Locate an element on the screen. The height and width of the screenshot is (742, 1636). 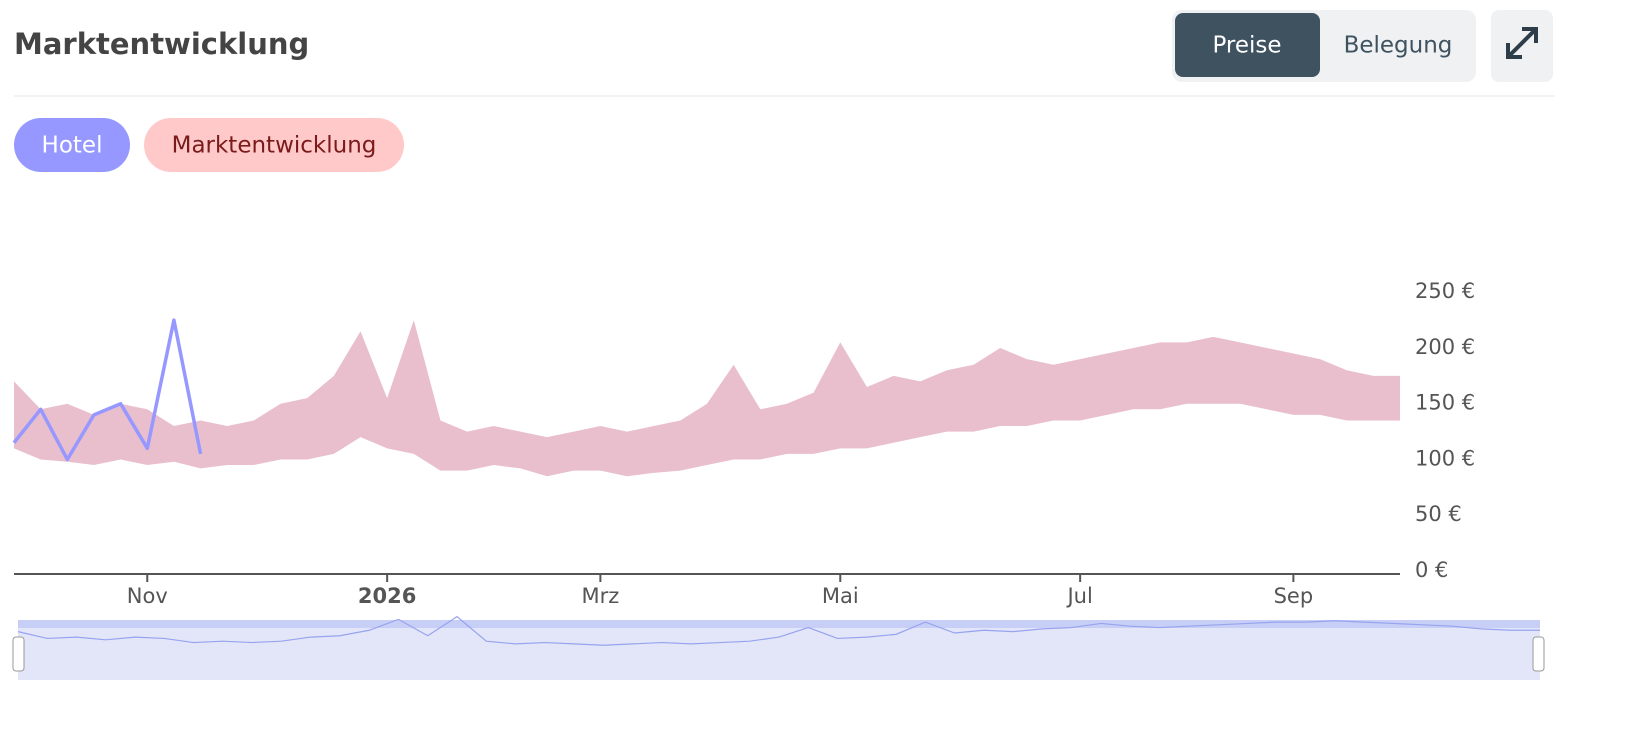
toggle-button: Belegung is located at coordinates (1398, 46).